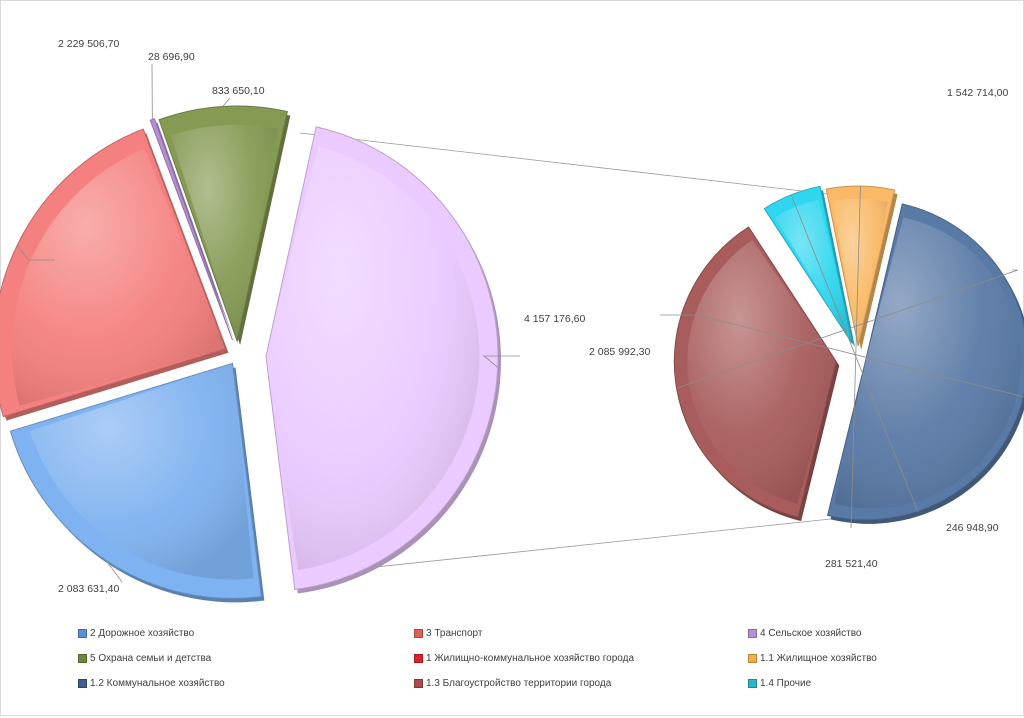 Image resolution: width=1024 pixels, height=718 pixels. I want to click on legend-item-4-сельское-хозяйство: 4 Сельское хозяйство, so click(805, 633).